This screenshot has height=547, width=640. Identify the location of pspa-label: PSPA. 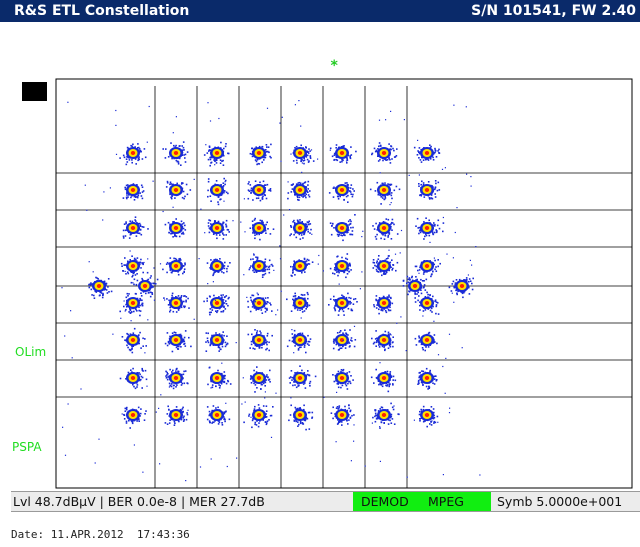
(27, 447).